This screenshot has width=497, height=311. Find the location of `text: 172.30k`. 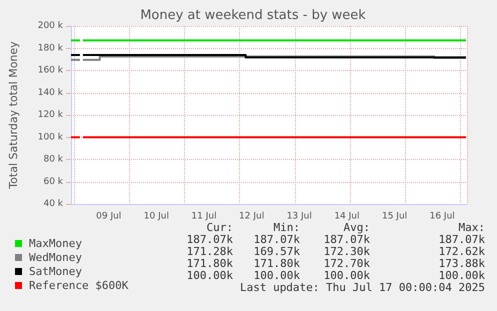

text: 172.30k is located at coordinates (347, 251).